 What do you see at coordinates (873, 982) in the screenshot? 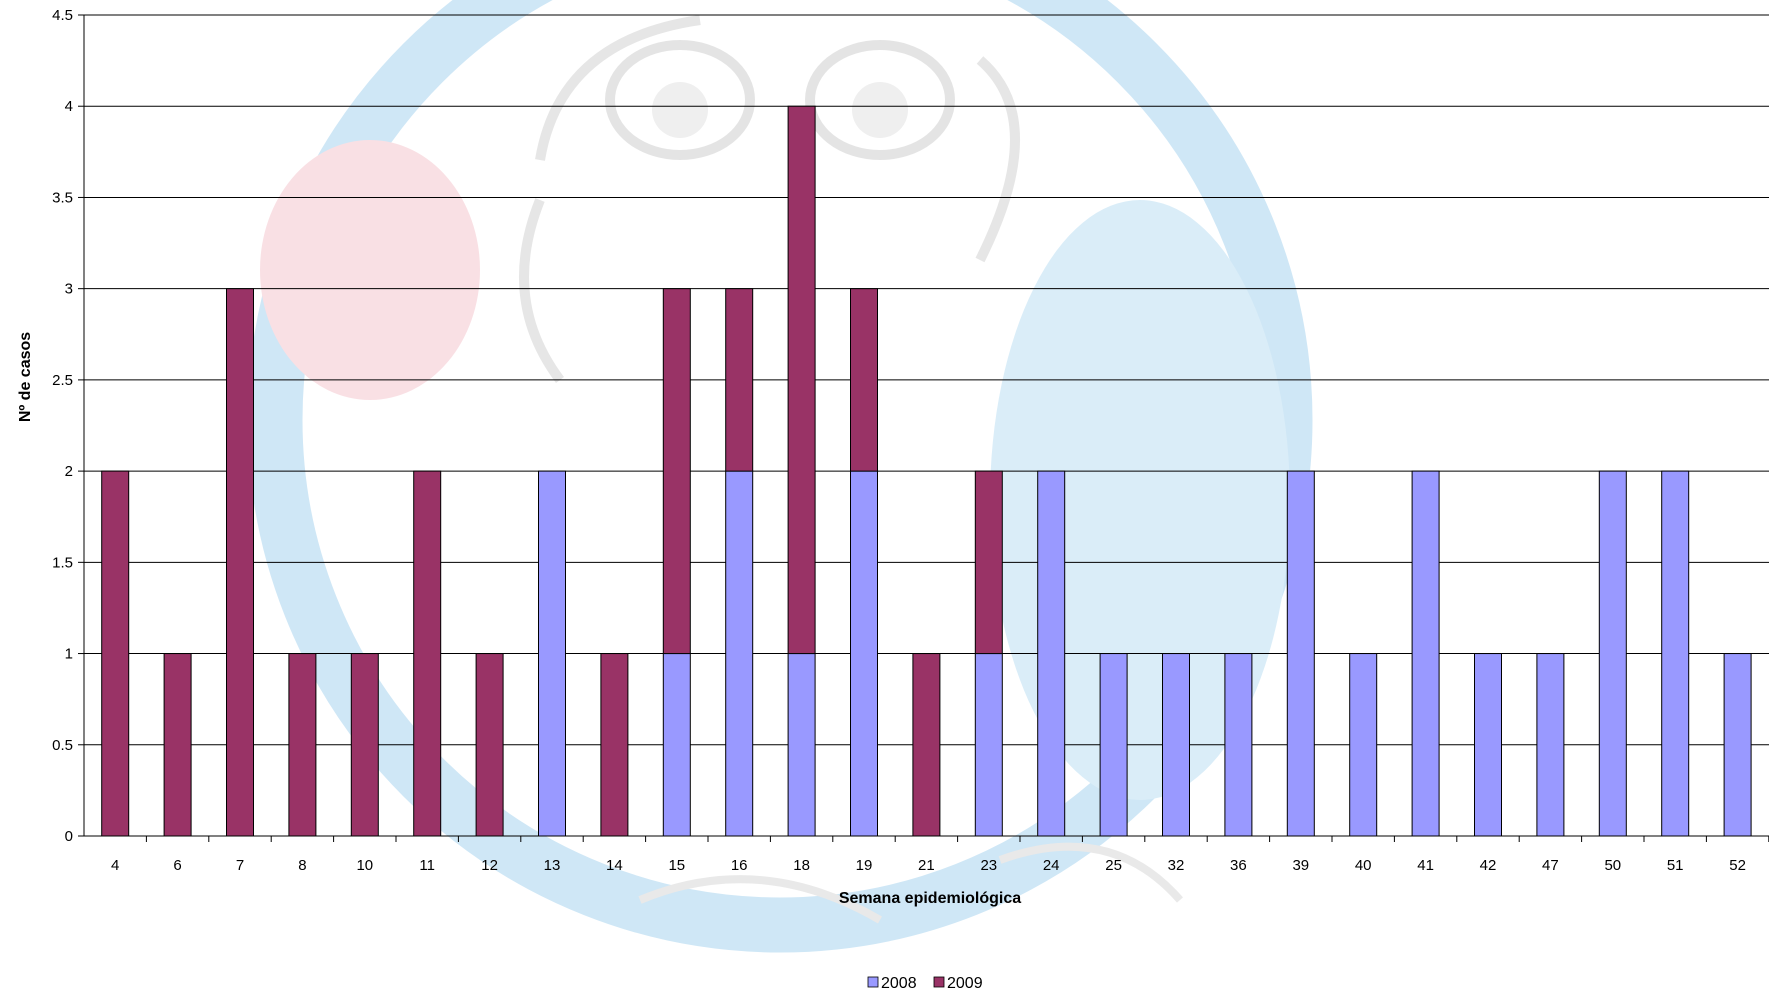
I see `legend-swatch-2008` at bounding box center [873, 982].